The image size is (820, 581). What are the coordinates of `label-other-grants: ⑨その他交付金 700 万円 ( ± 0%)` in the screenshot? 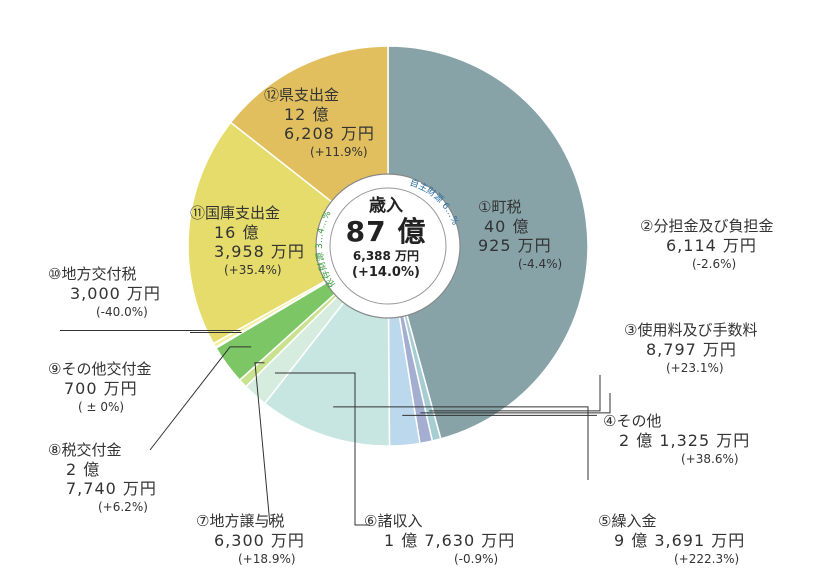 It's located at (100, 387).